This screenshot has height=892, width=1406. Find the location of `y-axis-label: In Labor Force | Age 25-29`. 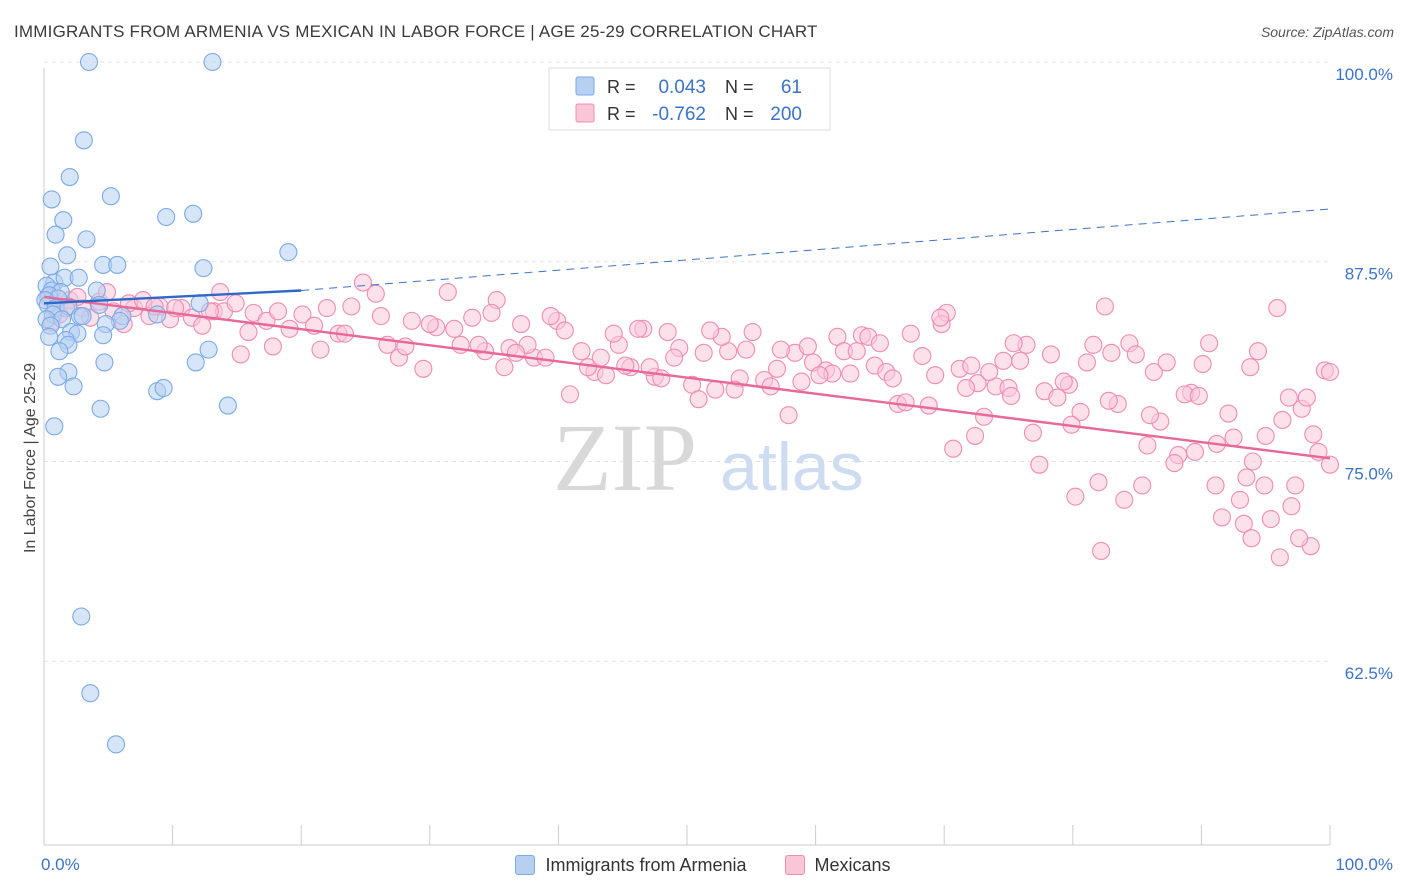

y-axis-label: In Labor Force | Age 25-29 is located at coordinates (30, 458).